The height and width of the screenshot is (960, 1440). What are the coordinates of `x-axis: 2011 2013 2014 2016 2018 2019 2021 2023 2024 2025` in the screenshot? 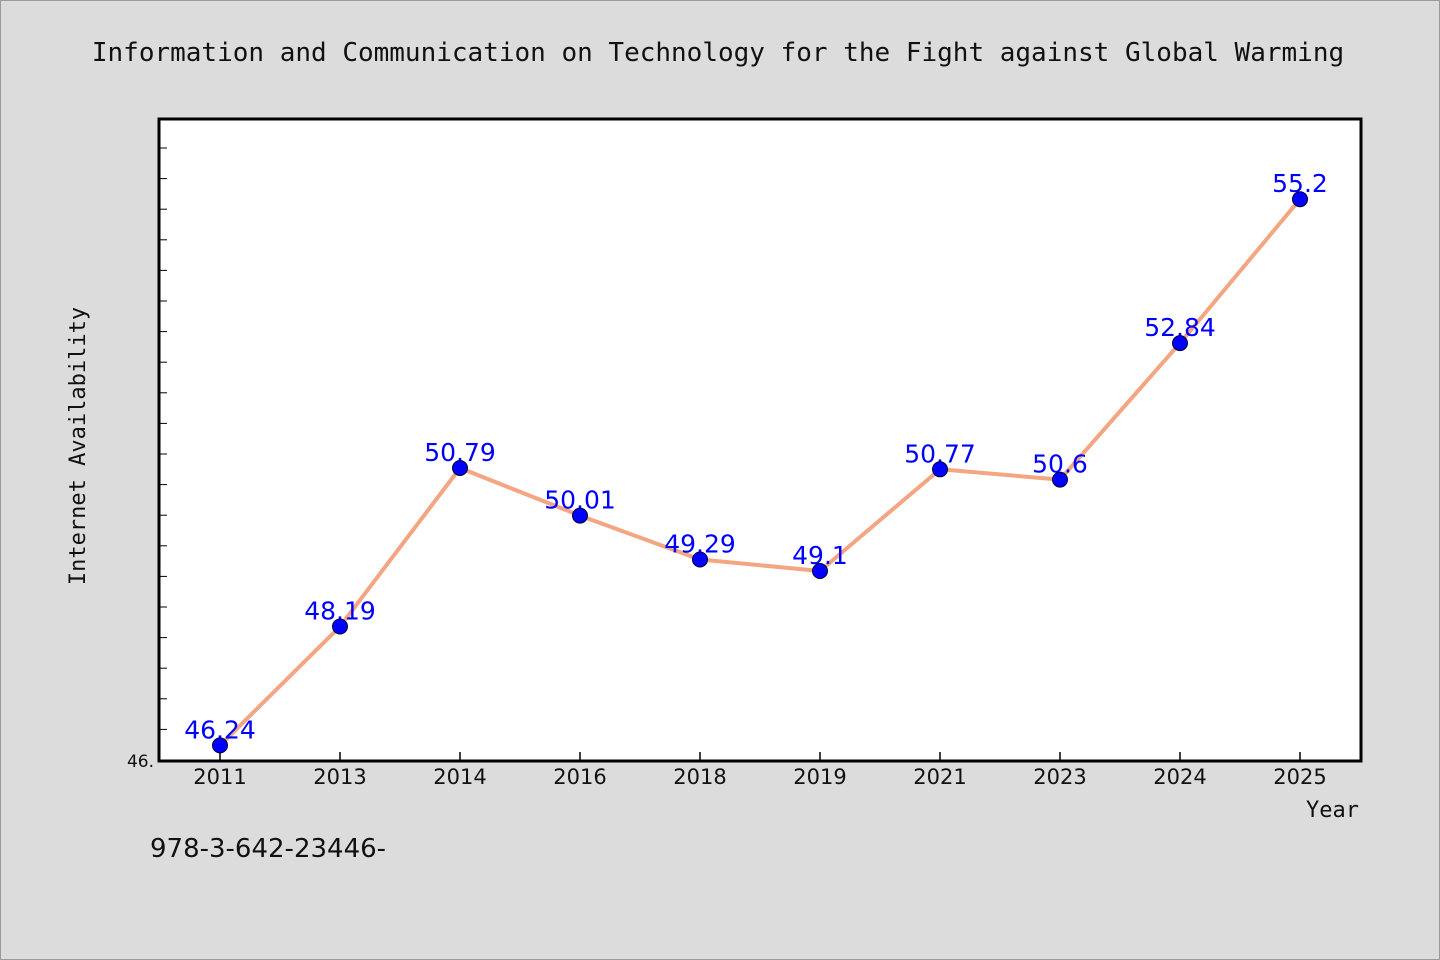 It's located at (760, 770).